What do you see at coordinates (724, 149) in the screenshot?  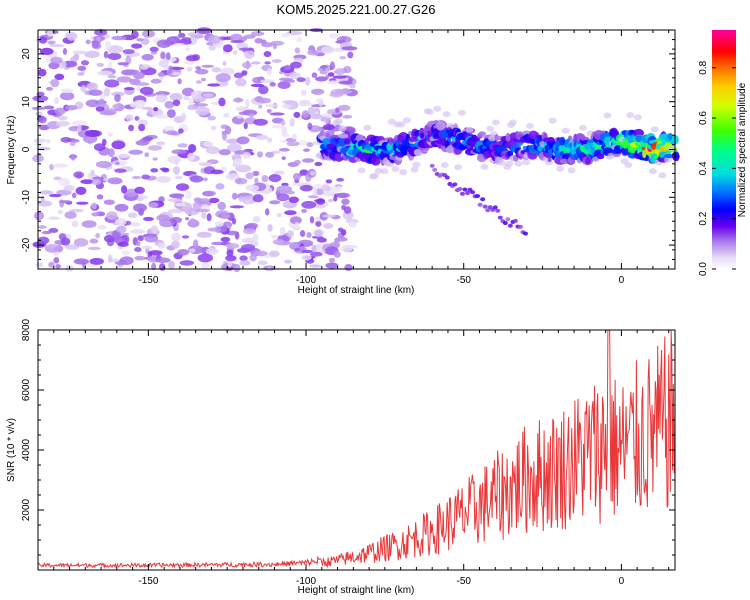 I see `colorbar-gradient` at bounding box center [724, 149].